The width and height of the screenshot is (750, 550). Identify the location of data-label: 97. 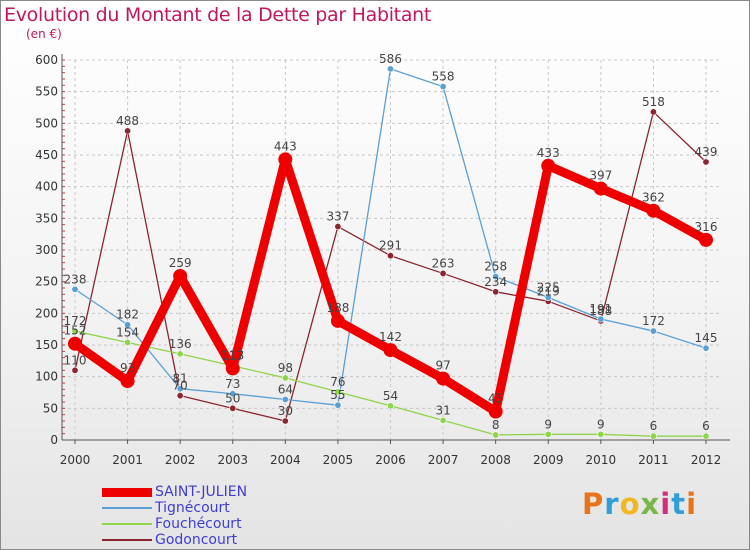
(442, 366).